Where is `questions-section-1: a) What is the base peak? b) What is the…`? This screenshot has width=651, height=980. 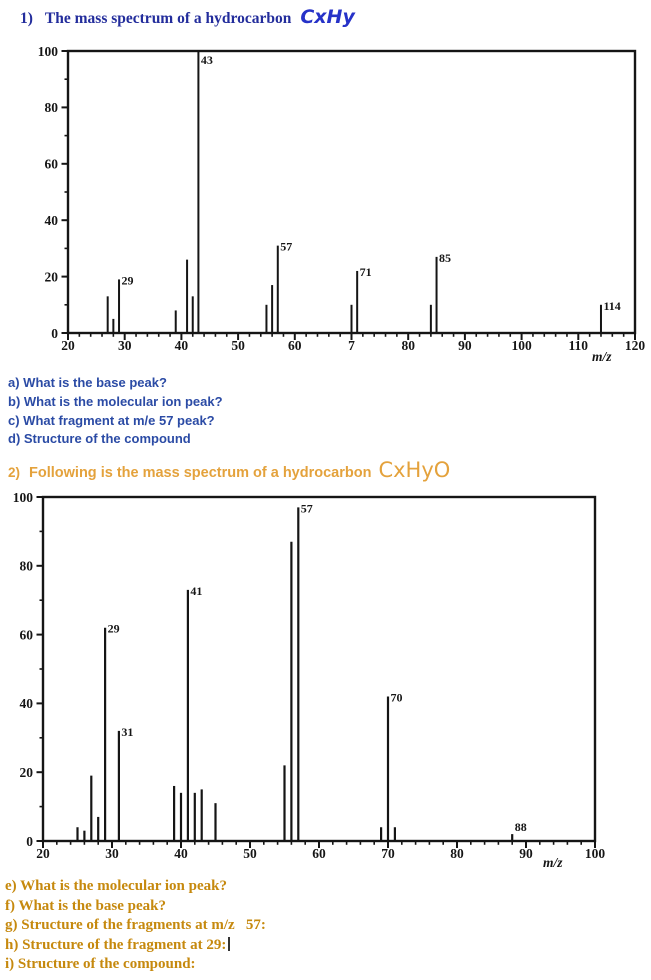
questions-section-1: a) What is the base peak? b) What is the… is located at coordinates (115, 411).